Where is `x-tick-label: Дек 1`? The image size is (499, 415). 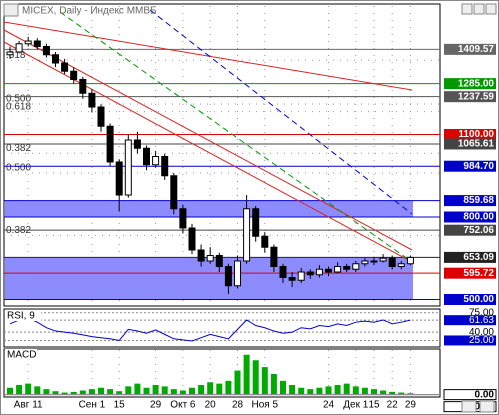
x-tick-label: Дек 1 is located at coordinates (355, 405).